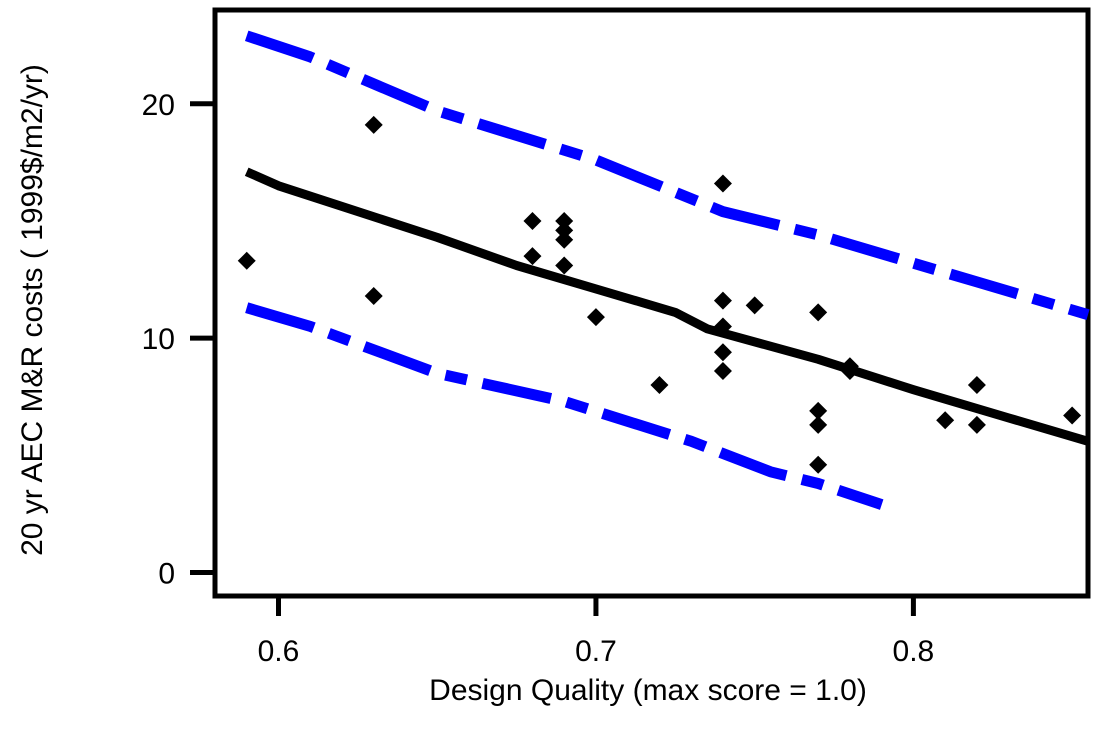 This screenshot has height=729, width=1095. I want to click on y-axis-title: 20 yr AEC M&R costs ( 1999$/m2/yr), so click(32, 310).